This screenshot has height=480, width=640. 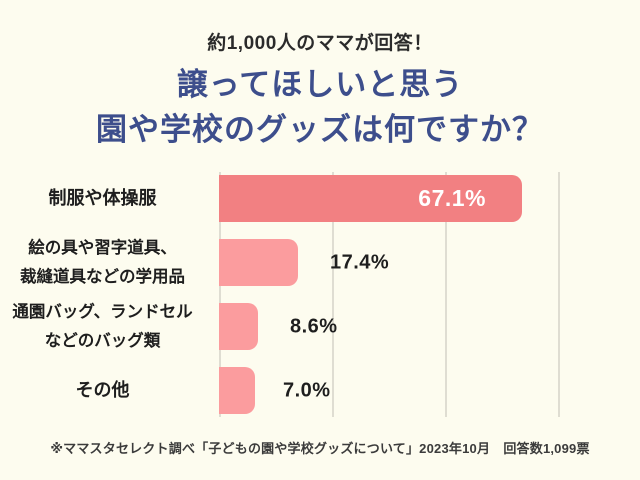 I want to click on gridline-25pct, so click(x=333, y=294).